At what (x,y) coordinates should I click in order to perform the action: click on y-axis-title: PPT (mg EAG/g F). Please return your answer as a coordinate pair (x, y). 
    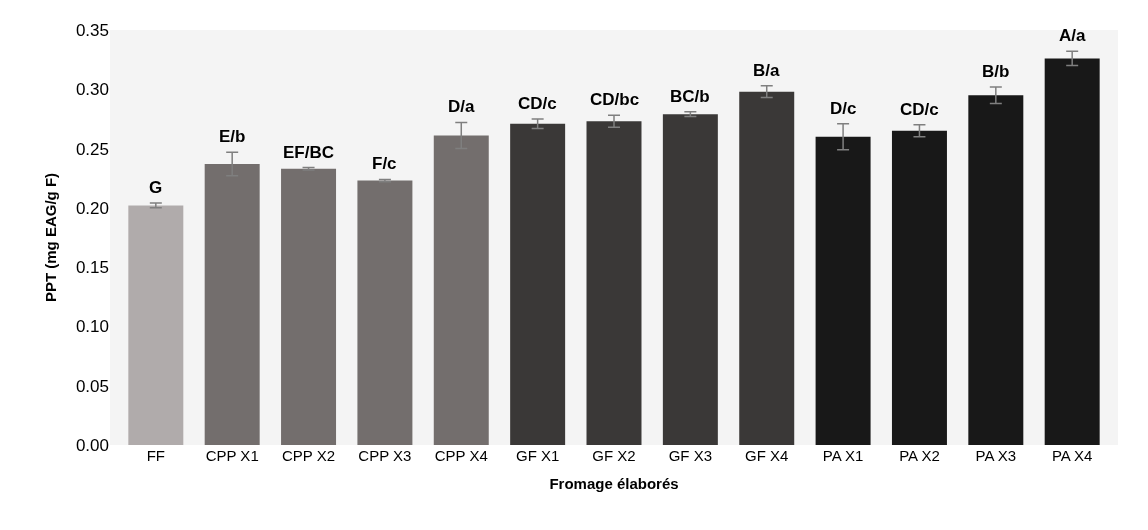
    Looking at the image, I should click on (51, 237).